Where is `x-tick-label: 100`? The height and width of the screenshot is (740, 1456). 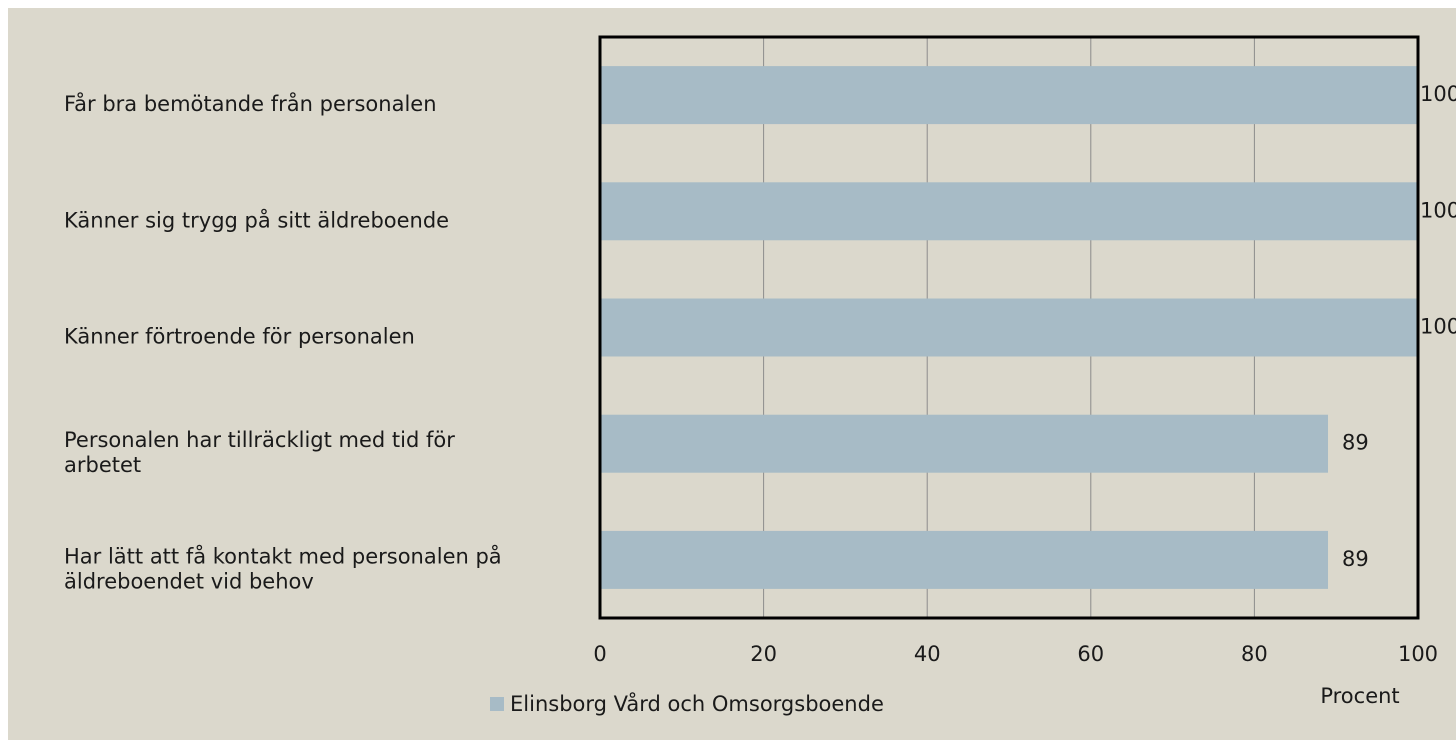
x-tick-label: 100 is located at coordinates (1418, 654).